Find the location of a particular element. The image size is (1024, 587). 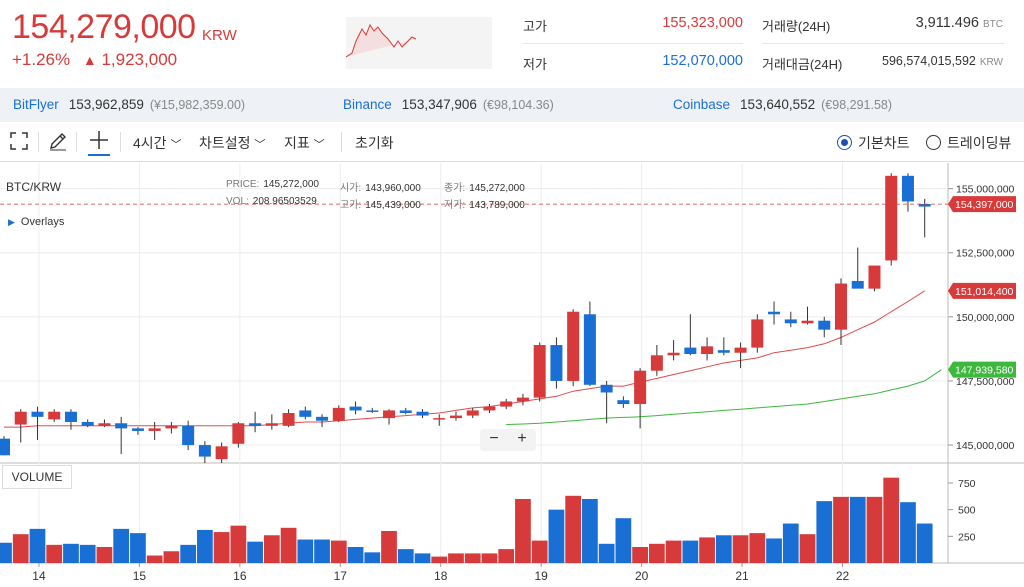

zoom-in-button: + is located at coordinates (522, 438).